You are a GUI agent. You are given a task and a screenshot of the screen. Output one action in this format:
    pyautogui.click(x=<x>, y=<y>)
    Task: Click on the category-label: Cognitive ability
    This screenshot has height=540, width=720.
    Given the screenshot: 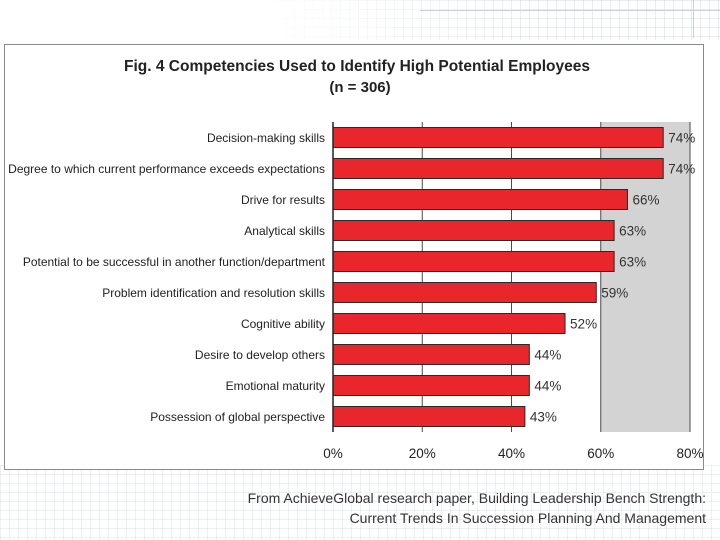 What is the action you would take?
    pyautogui.click(x=283, y=324)
    